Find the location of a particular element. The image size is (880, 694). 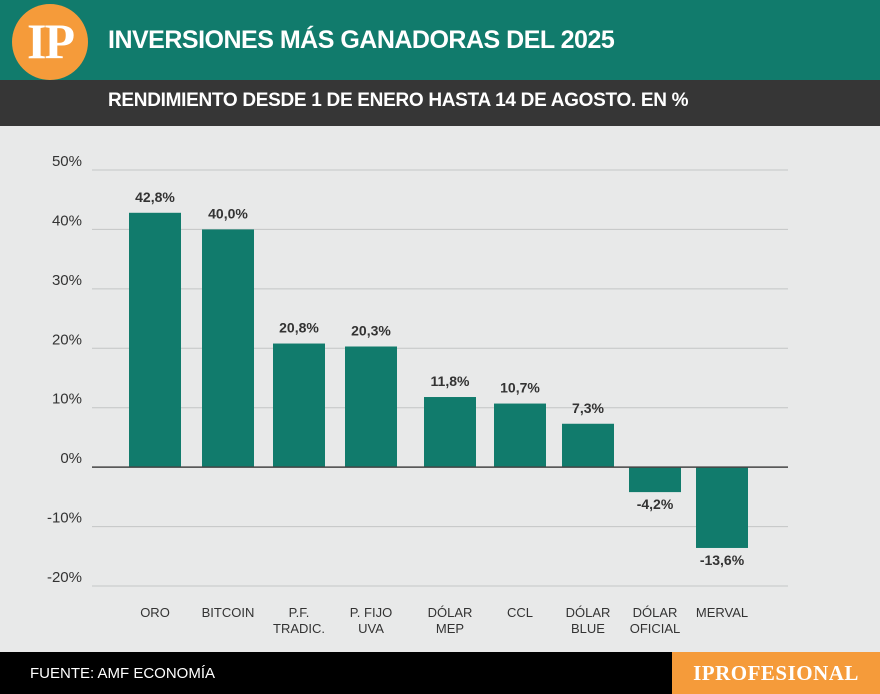

category-label: UVA is located at coordinates (371, 628).